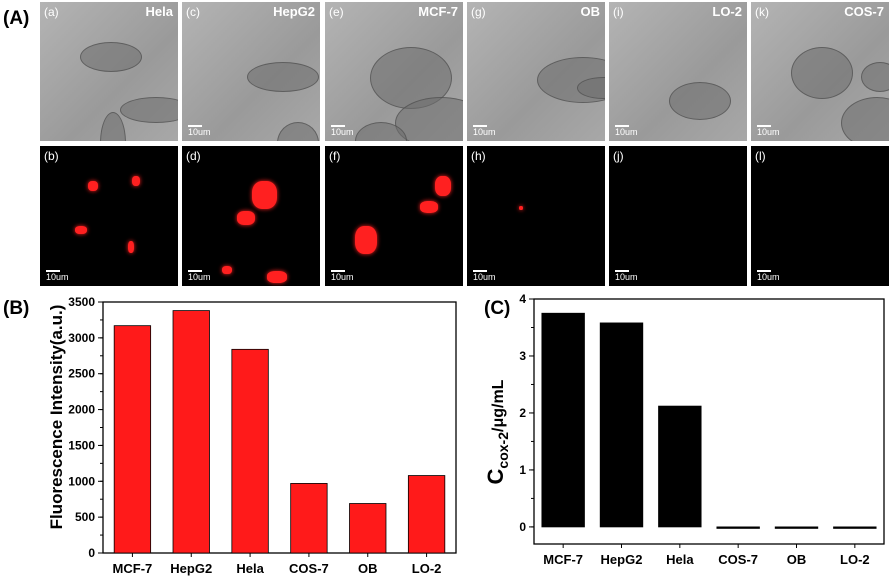 The height and width of the screenshot is (585, 891). Describe the element at coordinates (522, 356) in the screenshot. I see `y-tick-label: 3` at that location.